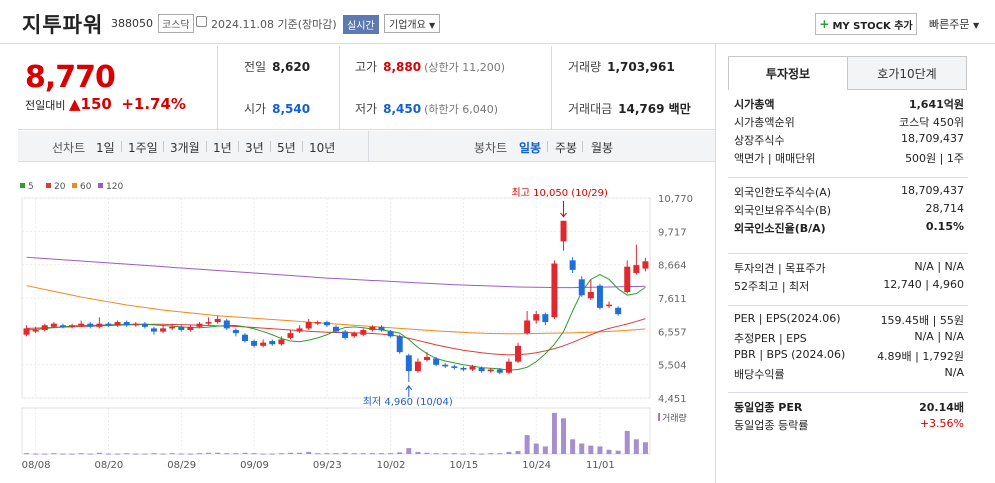 This screenshot has height=483, width=995. What do you see at coordinates (824, 24) in the screenshot?
I see `plus-icon: +` at bounding box center [824, 24].